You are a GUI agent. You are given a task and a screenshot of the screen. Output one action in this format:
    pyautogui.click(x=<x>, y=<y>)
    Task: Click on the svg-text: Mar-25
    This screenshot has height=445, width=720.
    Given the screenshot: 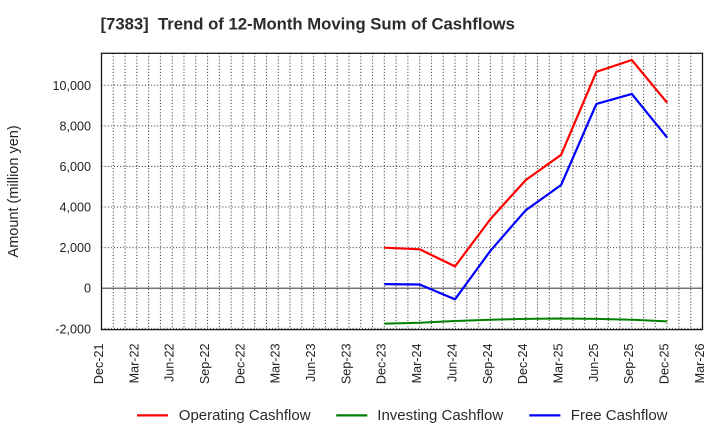 What is the action you would take?
    pyautogui.click(x=558, y=364)
    